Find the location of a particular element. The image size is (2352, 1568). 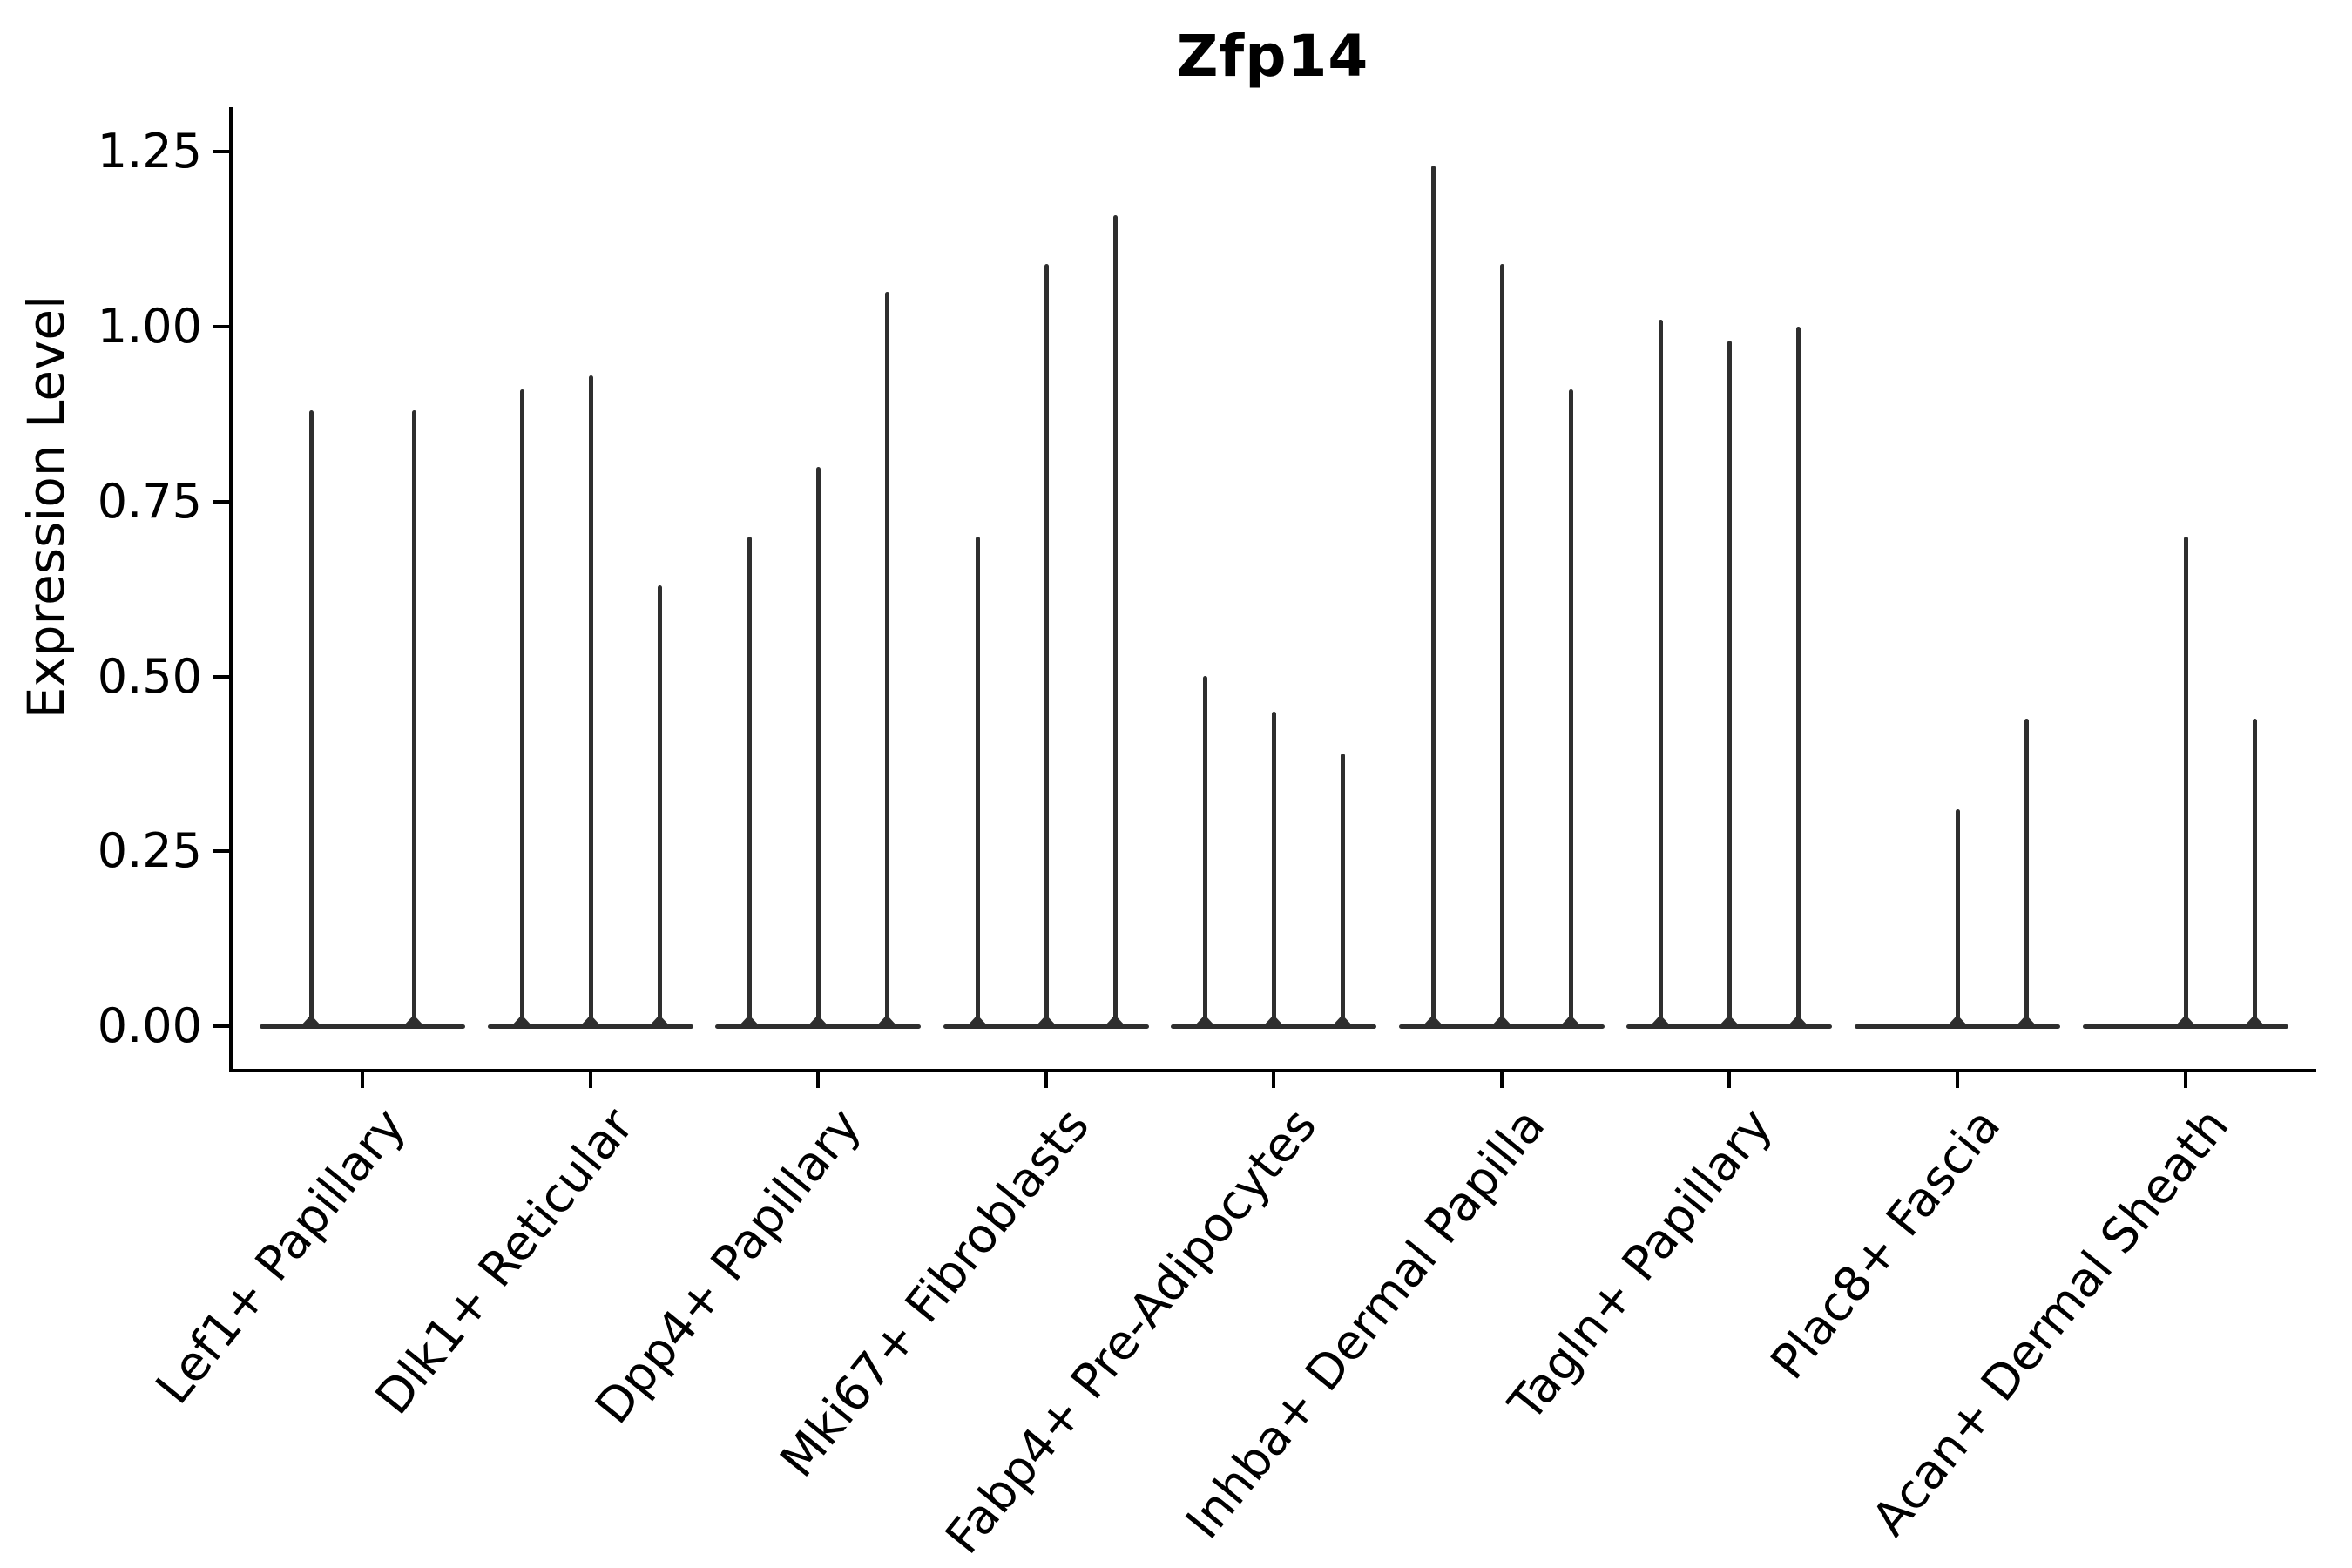

x-tick-label: Acan+ Dermal Sheath is located at coordinates (2050, 1322).